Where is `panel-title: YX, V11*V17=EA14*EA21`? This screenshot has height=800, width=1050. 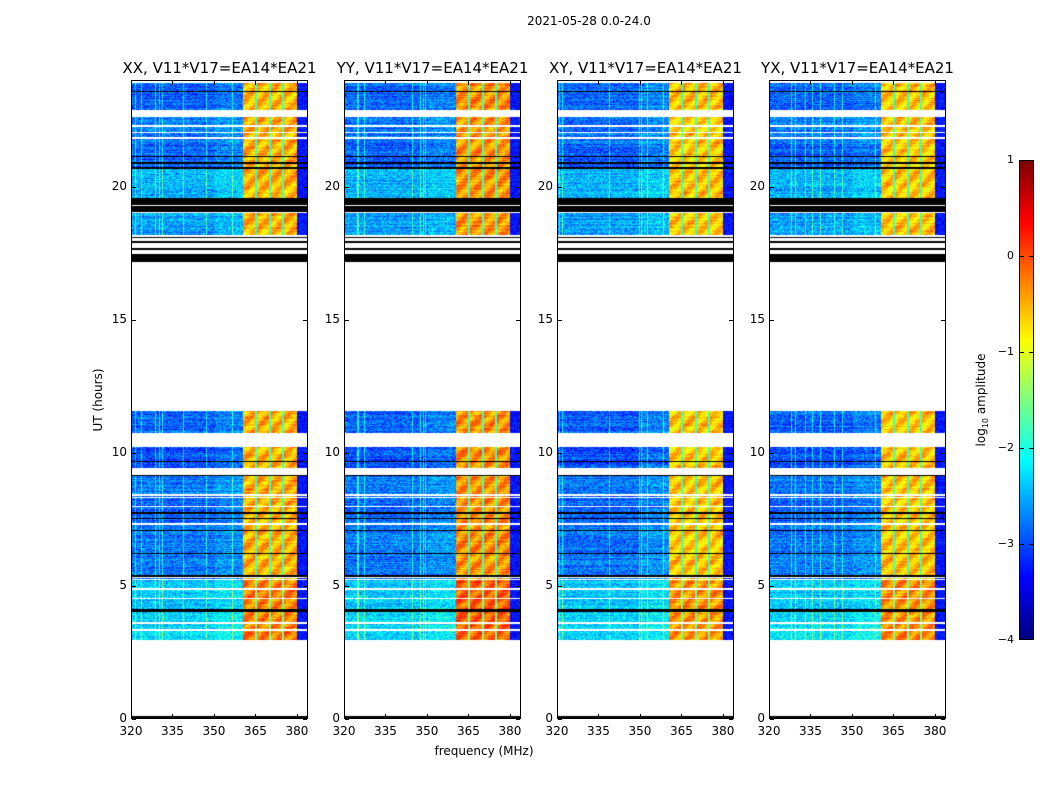 panel-title: YX, V11*V17=EA14*EA21 is located at coordinates (857, 68).